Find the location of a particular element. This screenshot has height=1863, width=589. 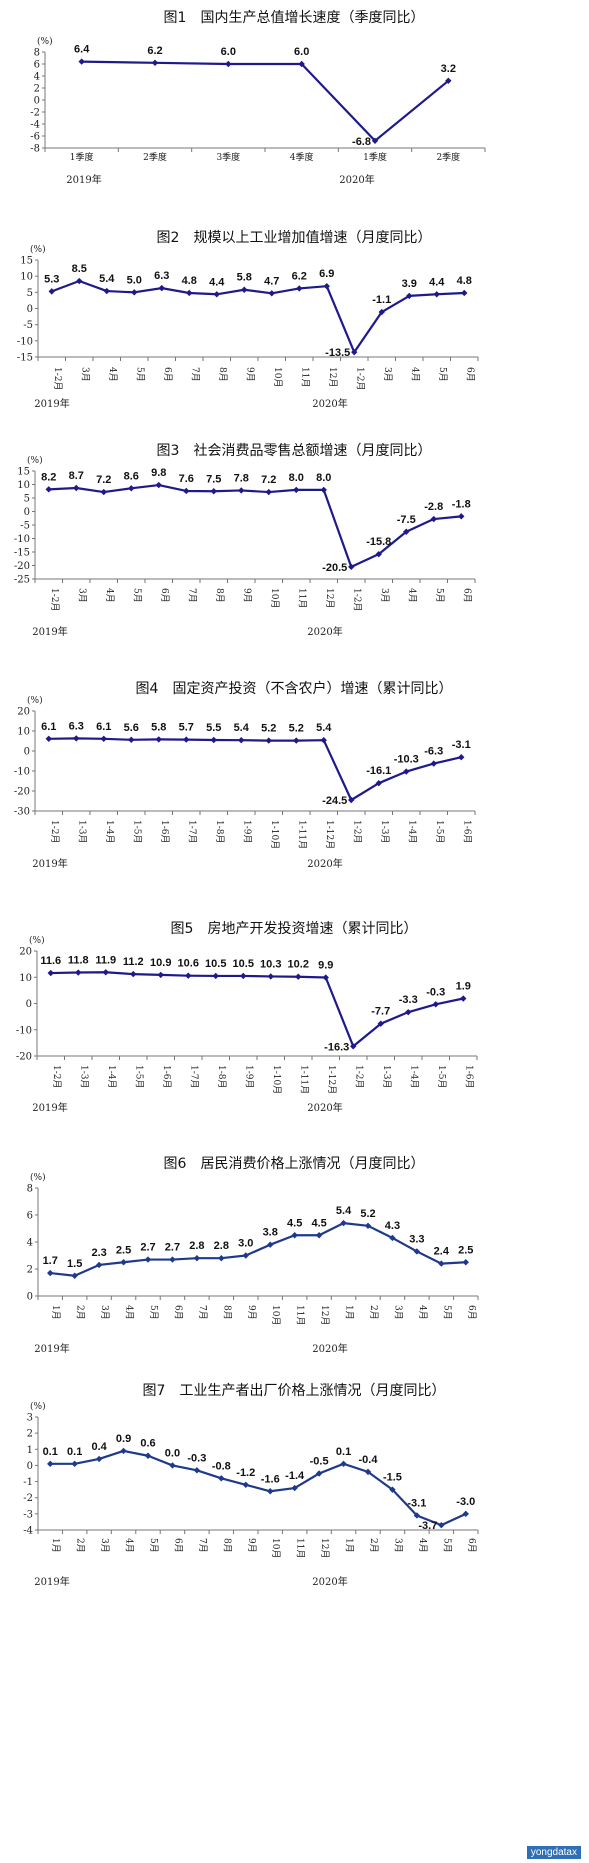

y-tick-label: -10 is located at coordinates (22, 539).